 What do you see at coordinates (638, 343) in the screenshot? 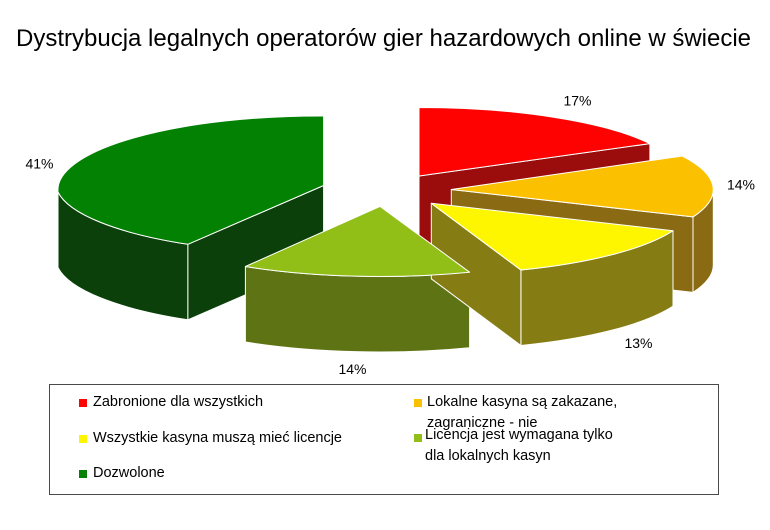
I see `svg-text: 13%` at bounding box center [638, 343].